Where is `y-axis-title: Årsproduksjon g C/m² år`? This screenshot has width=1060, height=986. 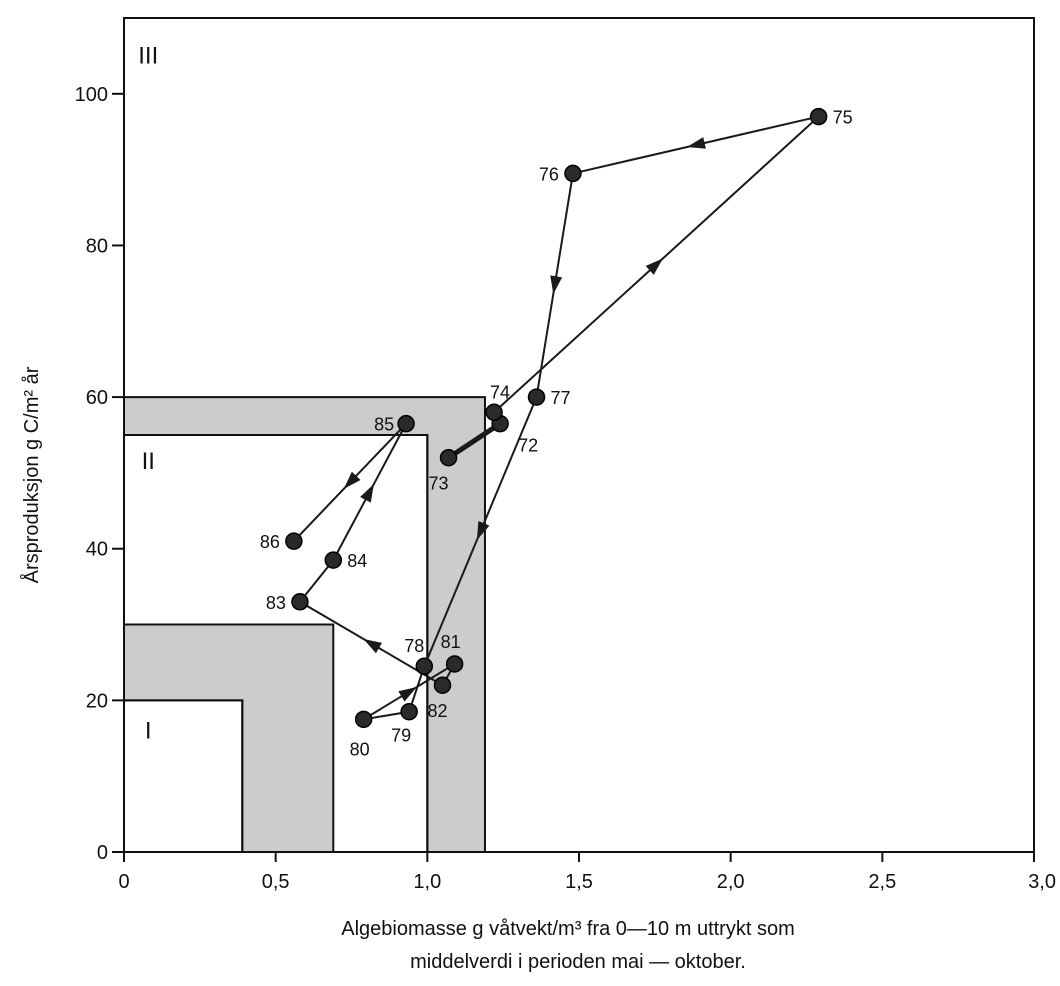
y-axis-title: Årsproduksjon g C/m² år is located at coordinates (31, 474).